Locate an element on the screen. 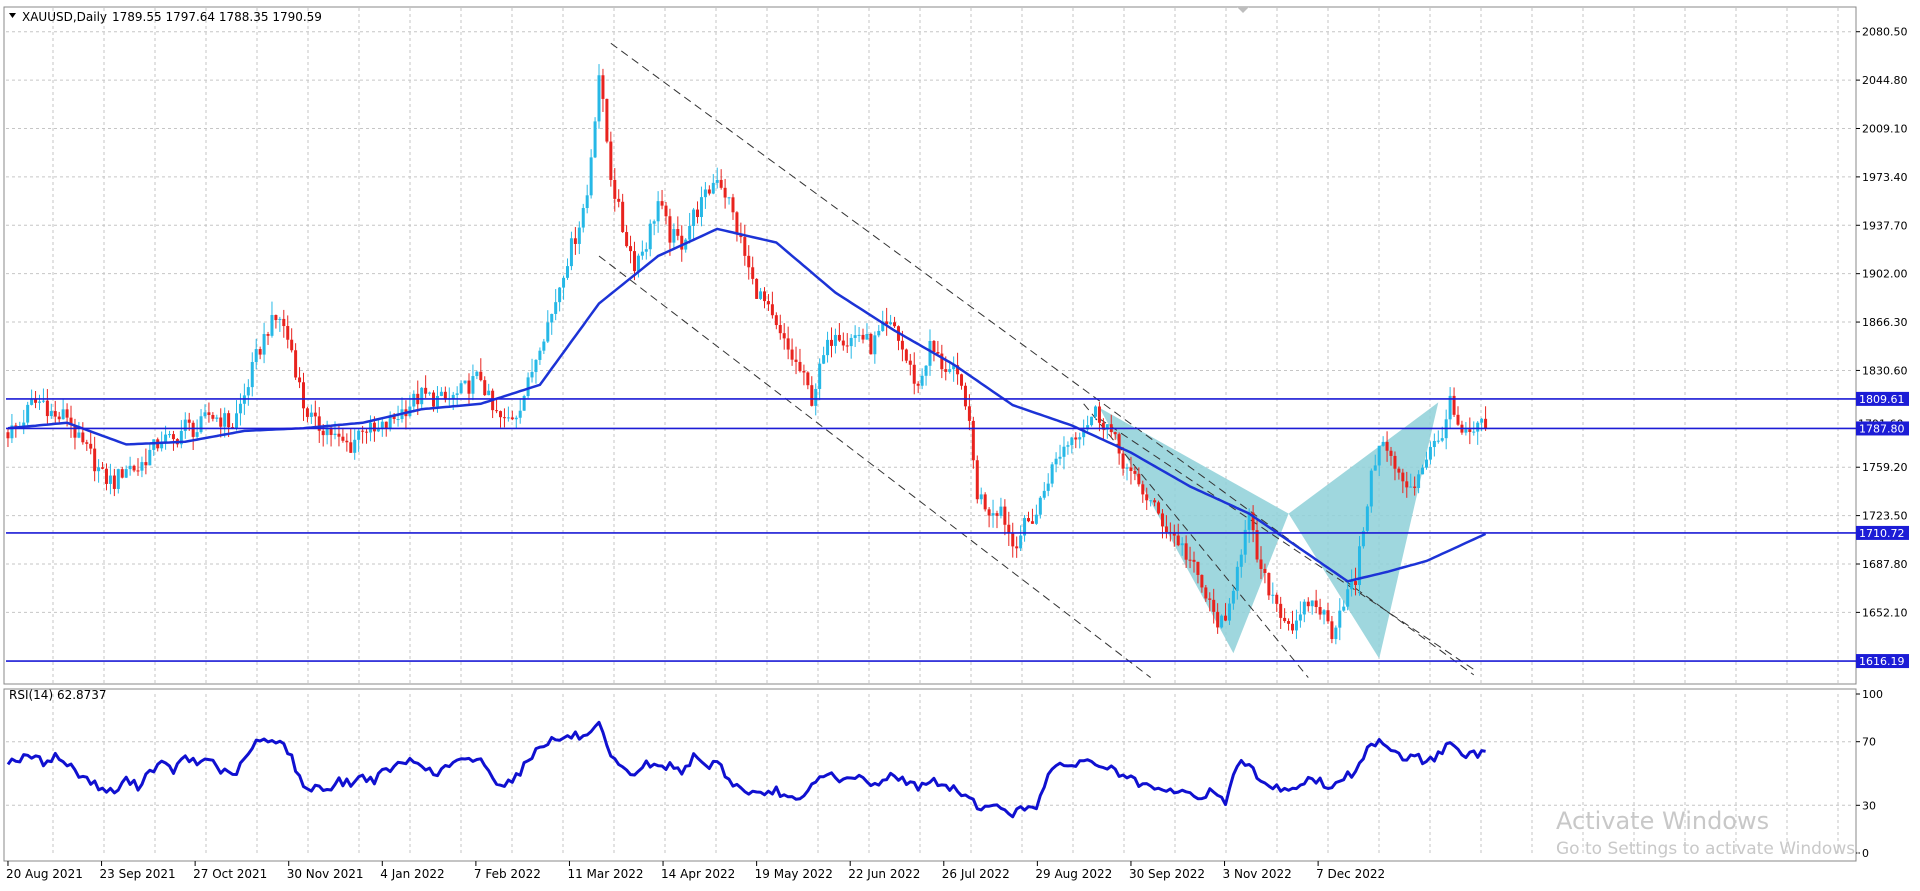 Image resolution: width=1920 pixels, height=891 pixels. chart-shift-marker-icon is located at coordinates (1243, 10).